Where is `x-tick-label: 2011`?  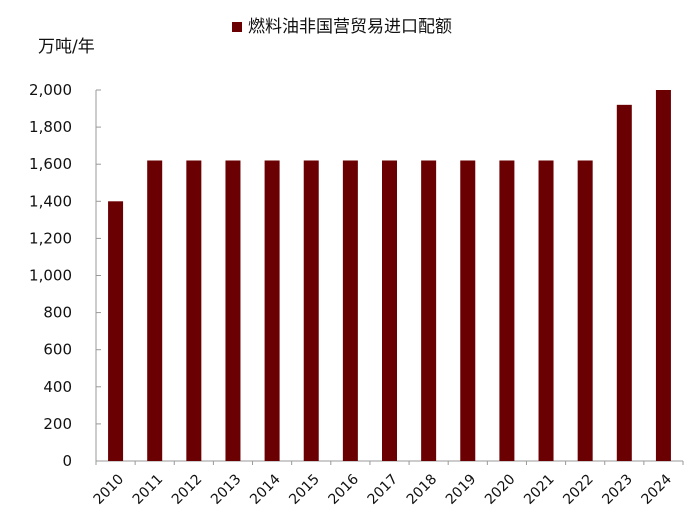
x-tick-label: 2011 is located at coordinates (148, 489).